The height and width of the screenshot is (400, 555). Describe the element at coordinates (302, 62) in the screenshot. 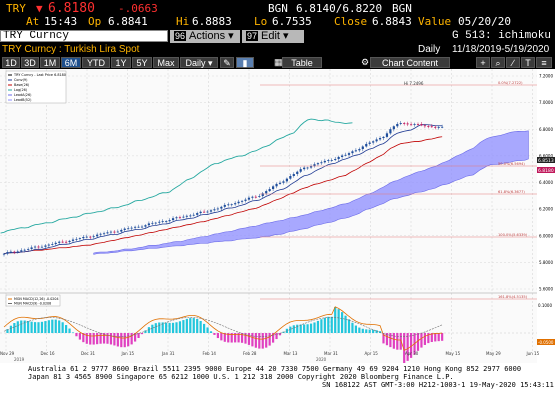

I see `table-button: Table` at that location.